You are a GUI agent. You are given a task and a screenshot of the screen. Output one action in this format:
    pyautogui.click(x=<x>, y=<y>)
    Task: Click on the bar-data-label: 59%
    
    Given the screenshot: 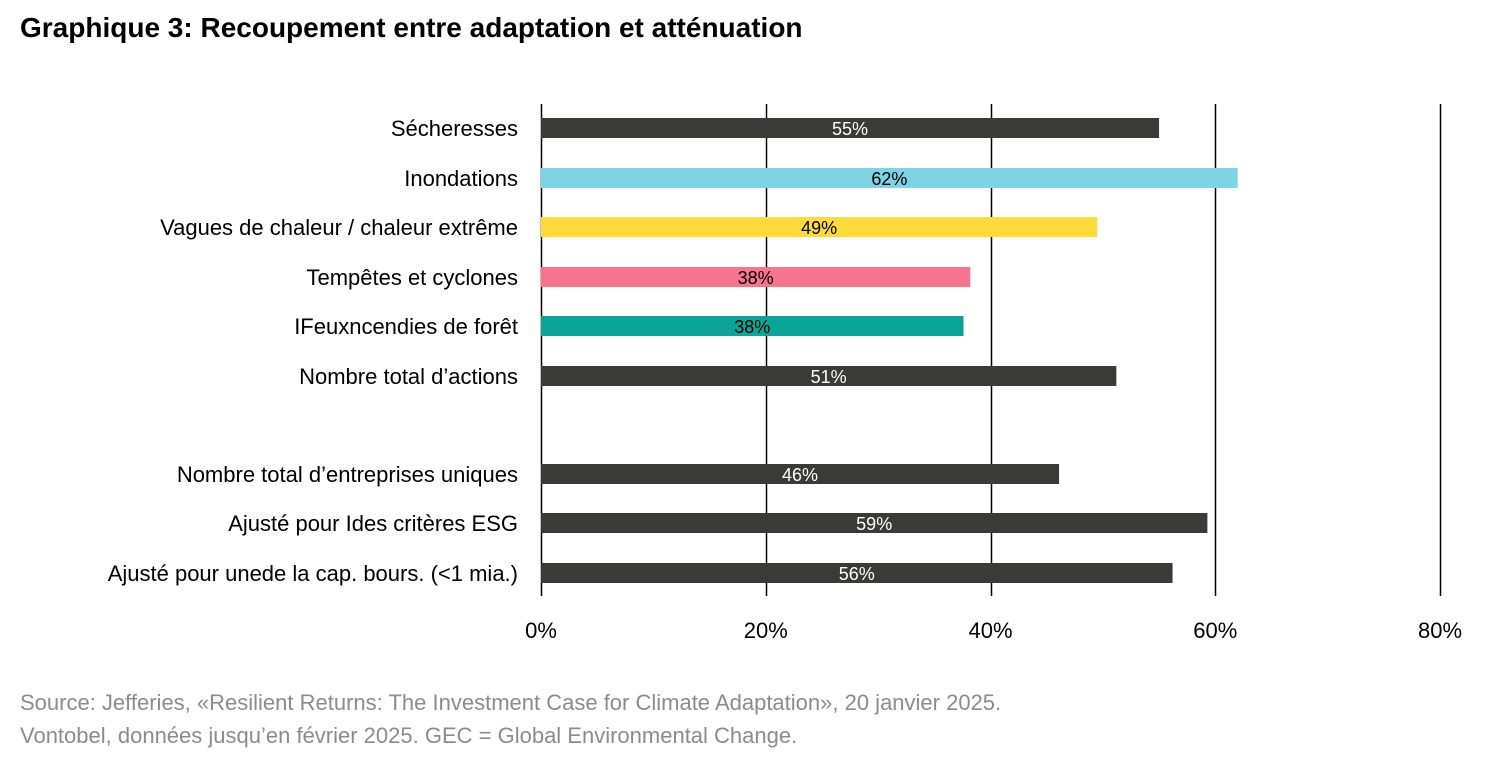 What is the action you would take?
    pyautogui.click(x=874, y=524)
    